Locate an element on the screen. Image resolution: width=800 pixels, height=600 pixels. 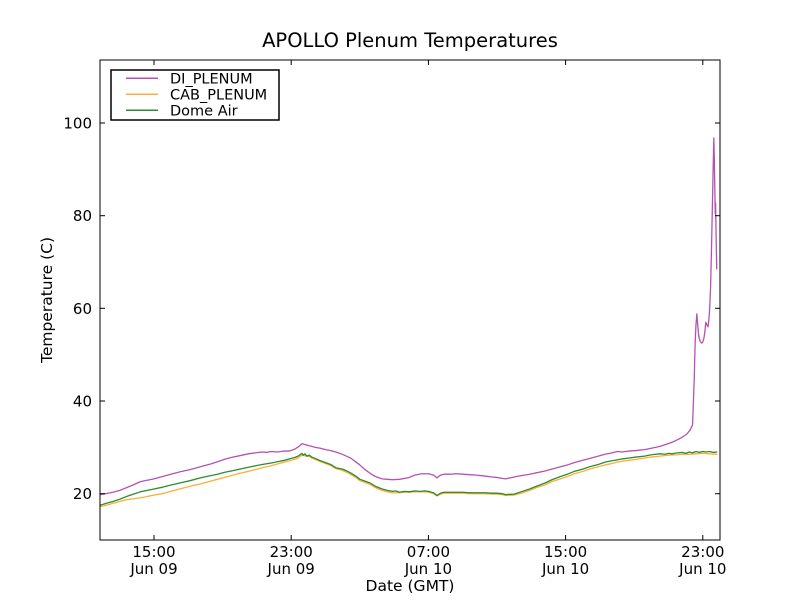
legend-item-cab-plenum: CAB_PLENUM is located at coordinates (196, 95).